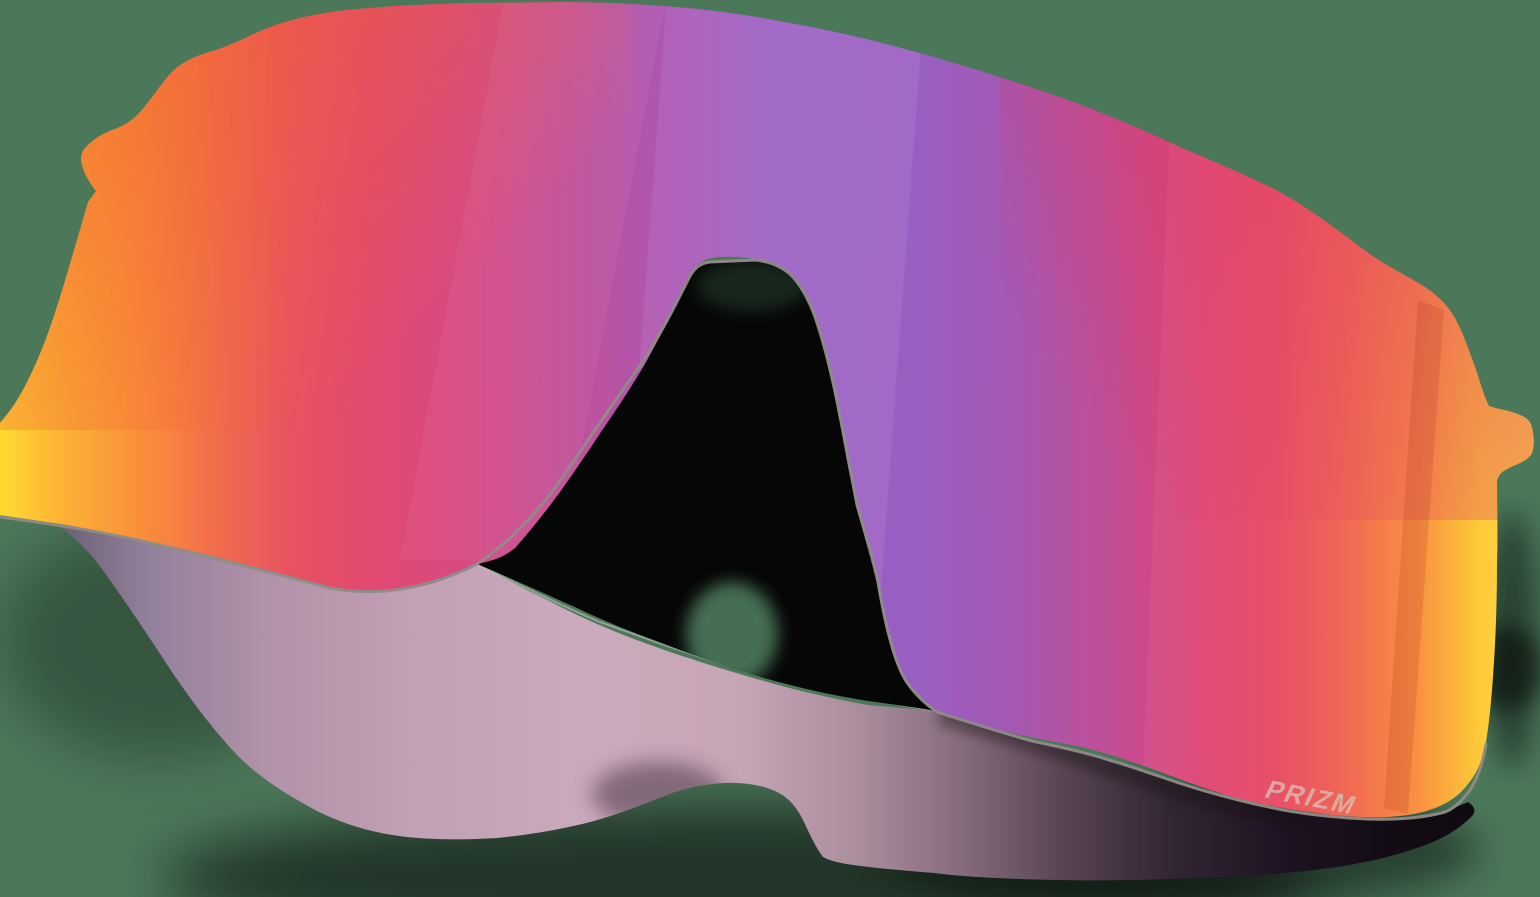 This screenshot has height=897, width=1540. Describe the element at coordinates (752, 286) in the screenshot. I see `cutout-apex-green-tint` at that location.